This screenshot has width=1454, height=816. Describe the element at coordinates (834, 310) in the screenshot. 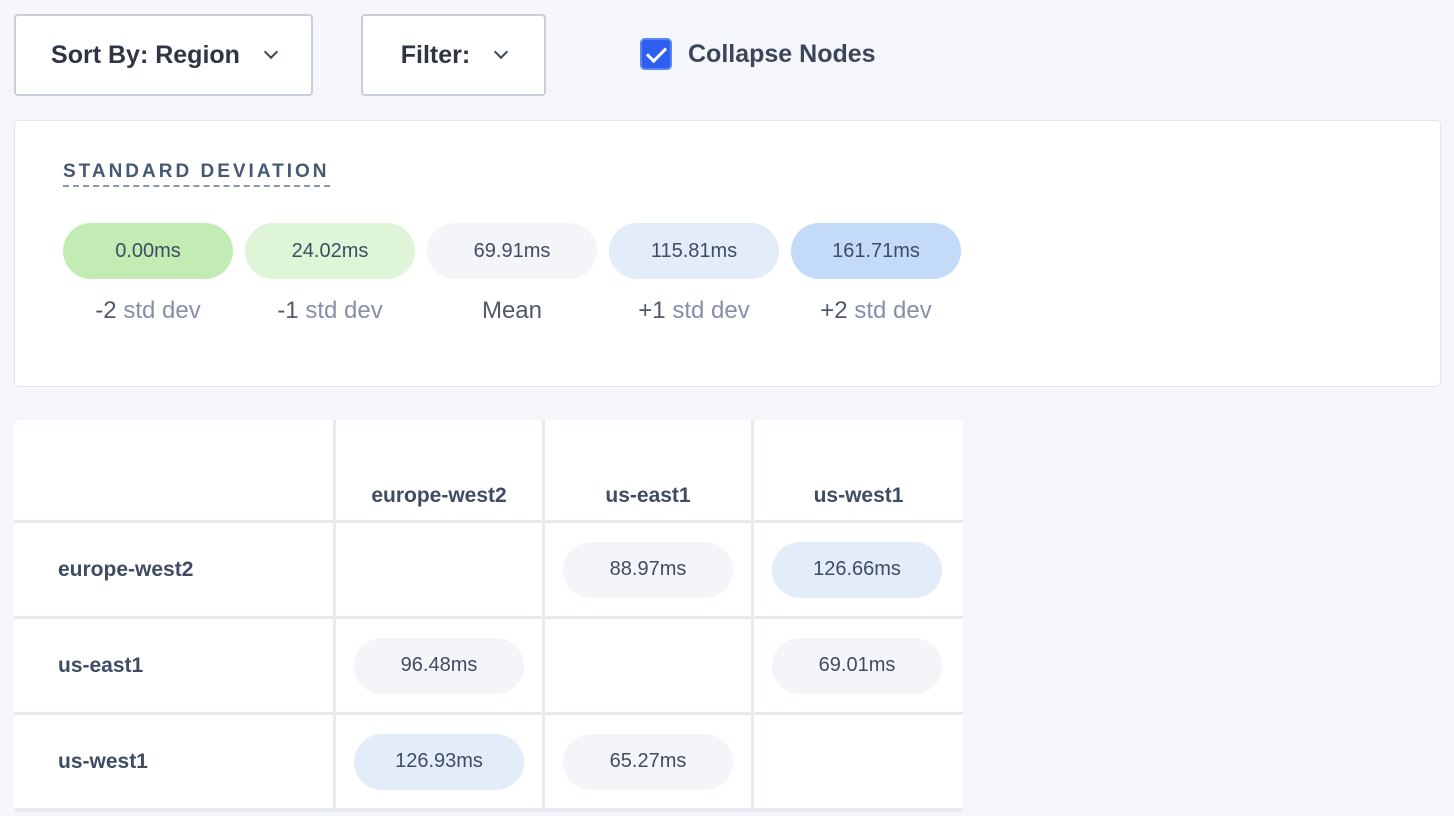

I see `legend-label-prefix: +2` at that location.